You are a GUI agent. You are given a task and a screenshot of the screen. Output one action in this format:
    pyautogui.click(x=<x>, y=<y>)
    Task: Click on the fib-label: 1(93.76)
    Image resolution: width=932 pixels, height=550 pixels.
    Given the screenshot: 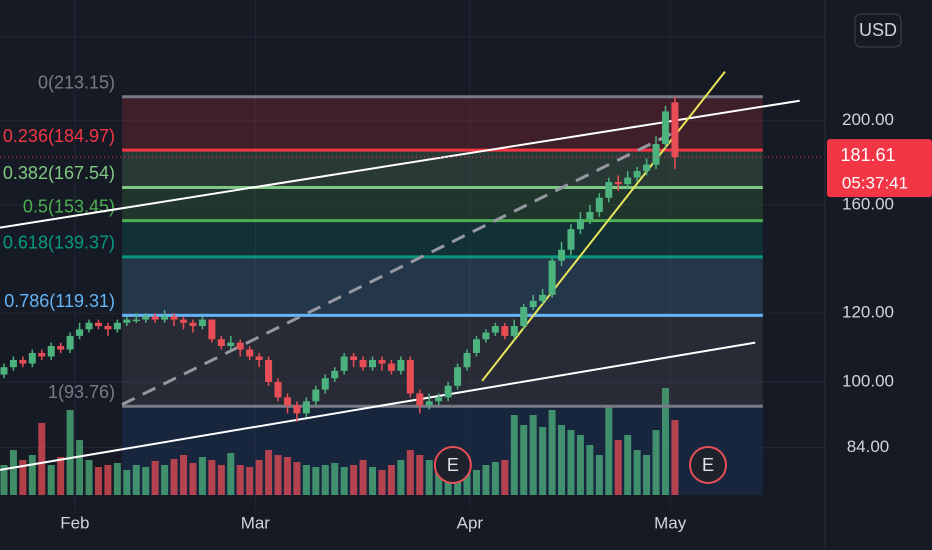 What is the action you would take?
    pyautogui.click(x=81, y=392)
    